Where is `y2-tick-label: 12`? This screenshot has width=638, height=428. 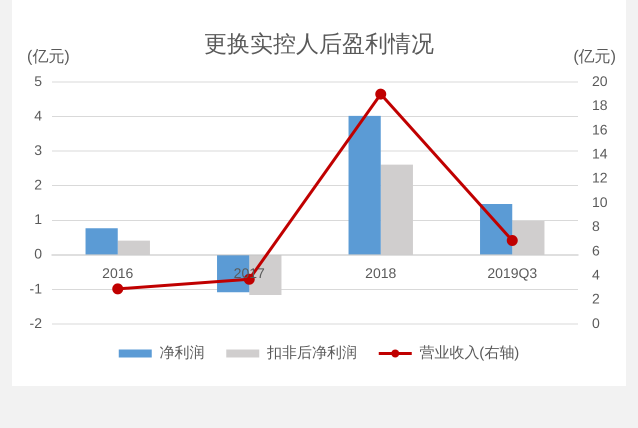
y2-tick-label: 12 is located at coordinates (600, 178).